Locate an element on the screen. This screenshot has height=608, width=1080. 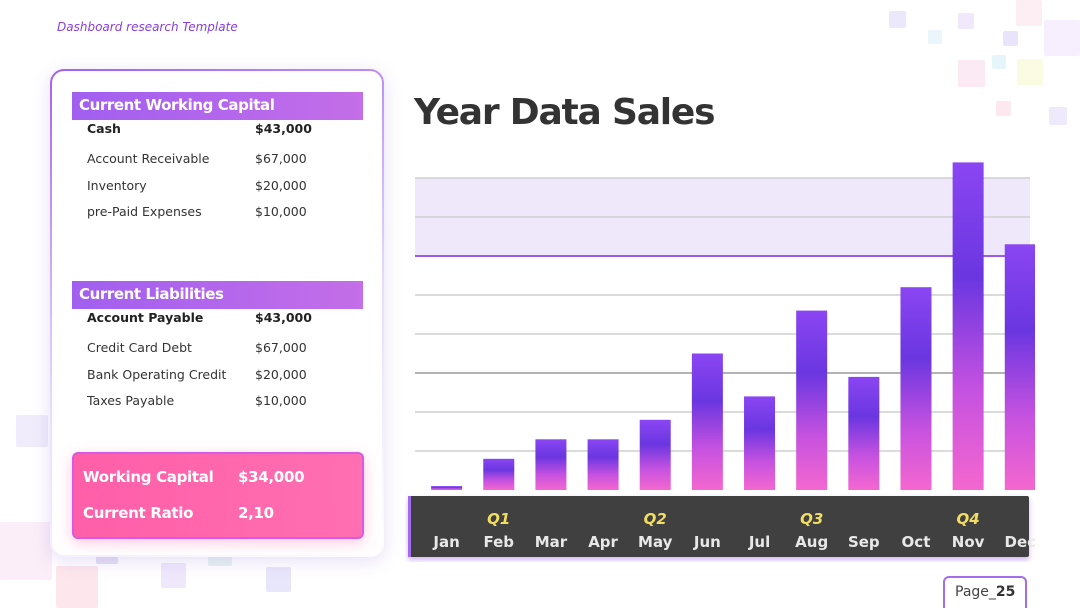
finance-row-label: Cash is located at coordinates (104, 128).